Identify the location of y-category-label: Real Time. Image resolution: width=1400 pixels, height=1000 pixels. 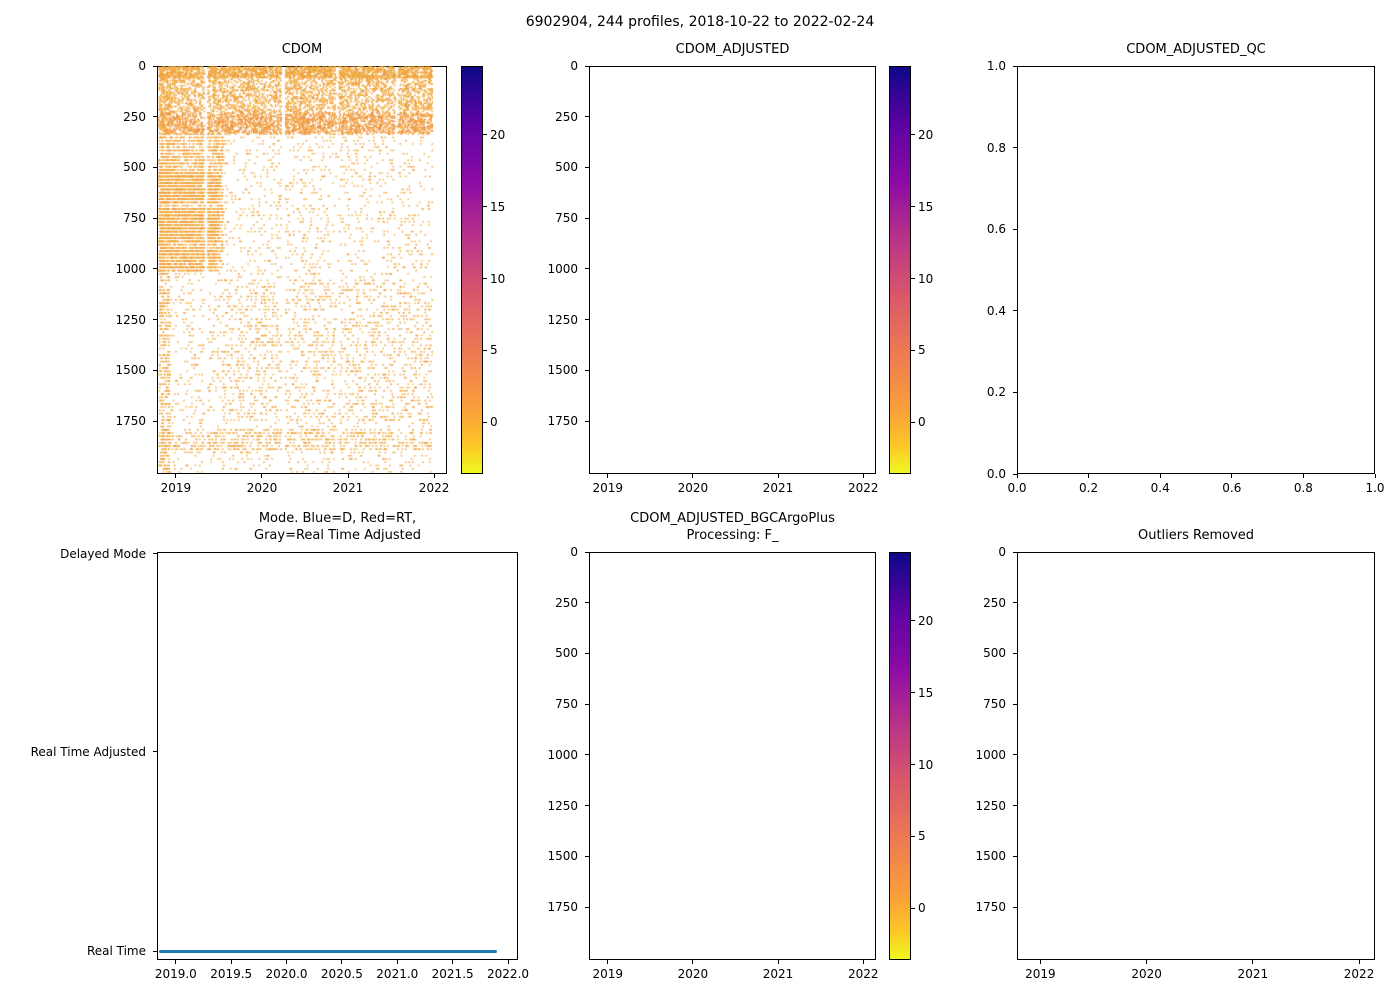
(116, 951).